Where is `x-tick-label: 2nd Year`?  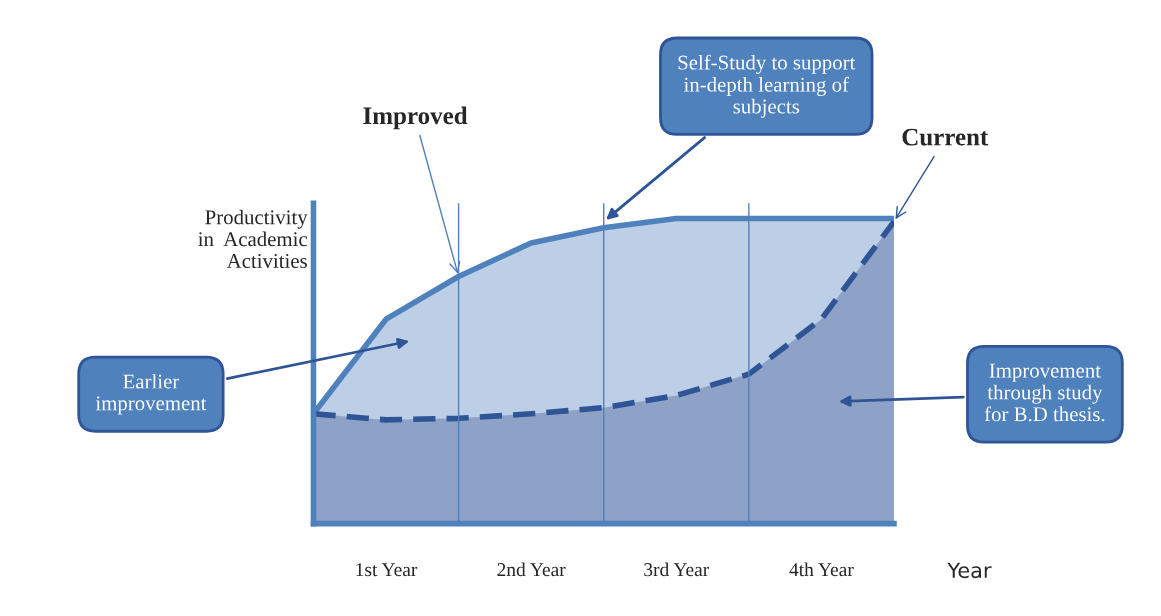 x-tick-label: 2nd Year is located at coordinates (531, 569).